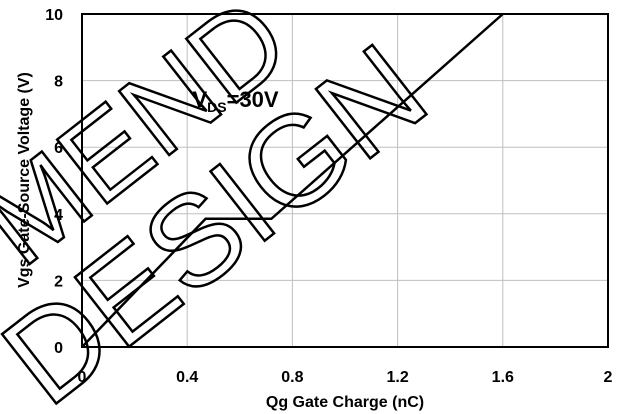  Describe the element at coordinates (345, 402) in the screenshot. I see `x-axis-title: Qg Gate Charge (nC)` at that location.